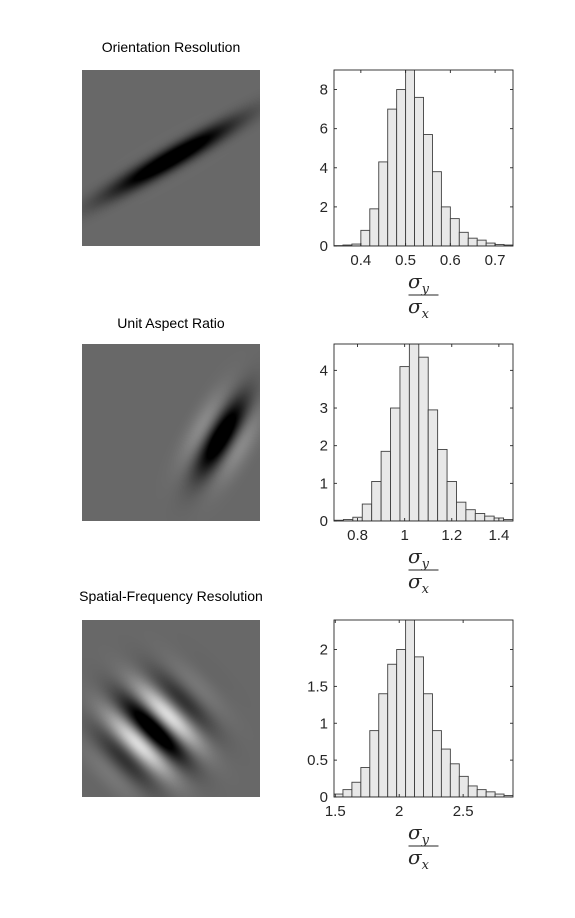 The image size is (575, 918). I want to click on y-tick-label: 0.5, so click(317, 760).